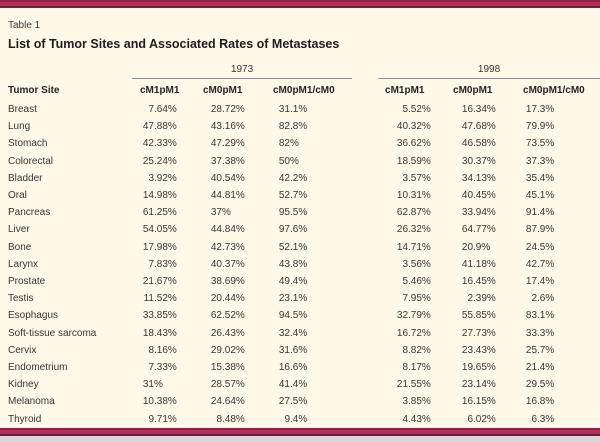 The image size is (600, 442). What do you see at coordinates (293, 402) in the screenshot?
I see `rate-value: 27.5%` at bounding box center [293, 402].